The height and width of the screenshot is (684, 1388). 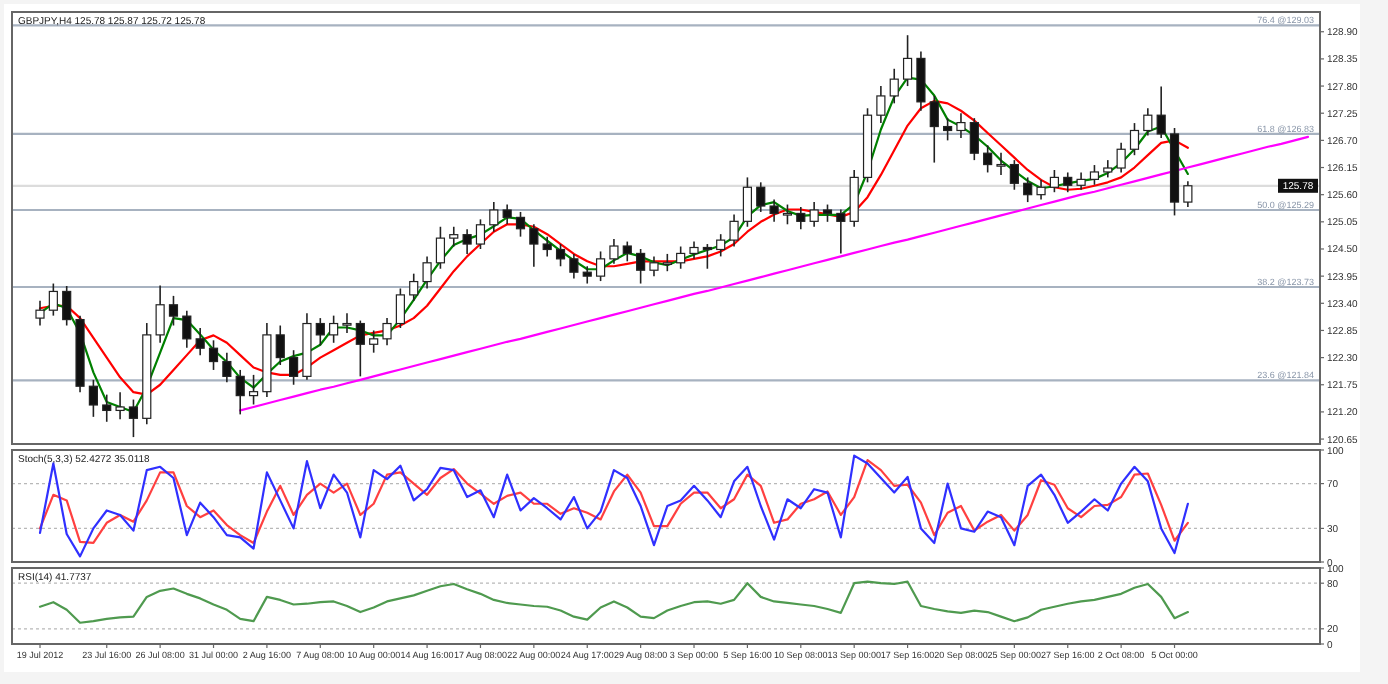 I want to click on line-series, so click(x=613, y=602).